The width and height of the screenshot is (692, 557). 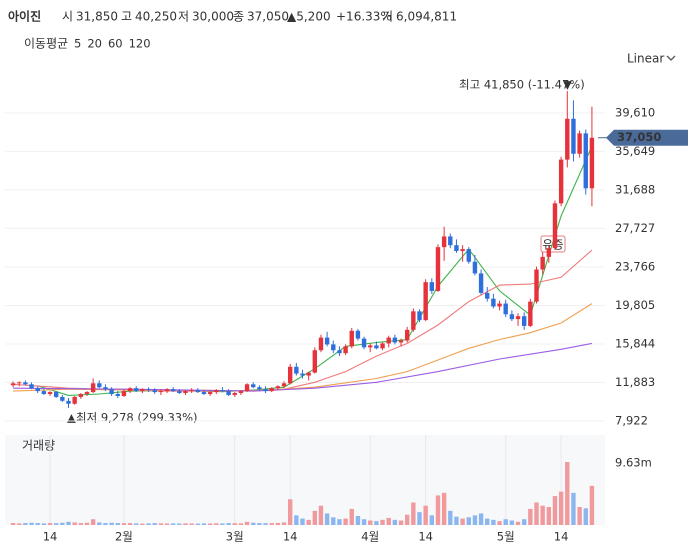 I want to click on dropdown-icon, so click(x=671, y=58).